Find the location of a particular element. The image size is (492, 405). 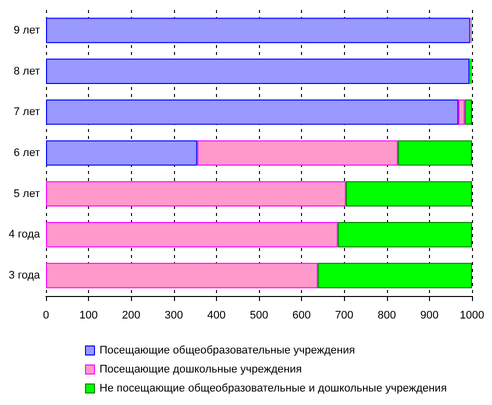

x-tick-label: 700 is located at coordinates (344, 316).